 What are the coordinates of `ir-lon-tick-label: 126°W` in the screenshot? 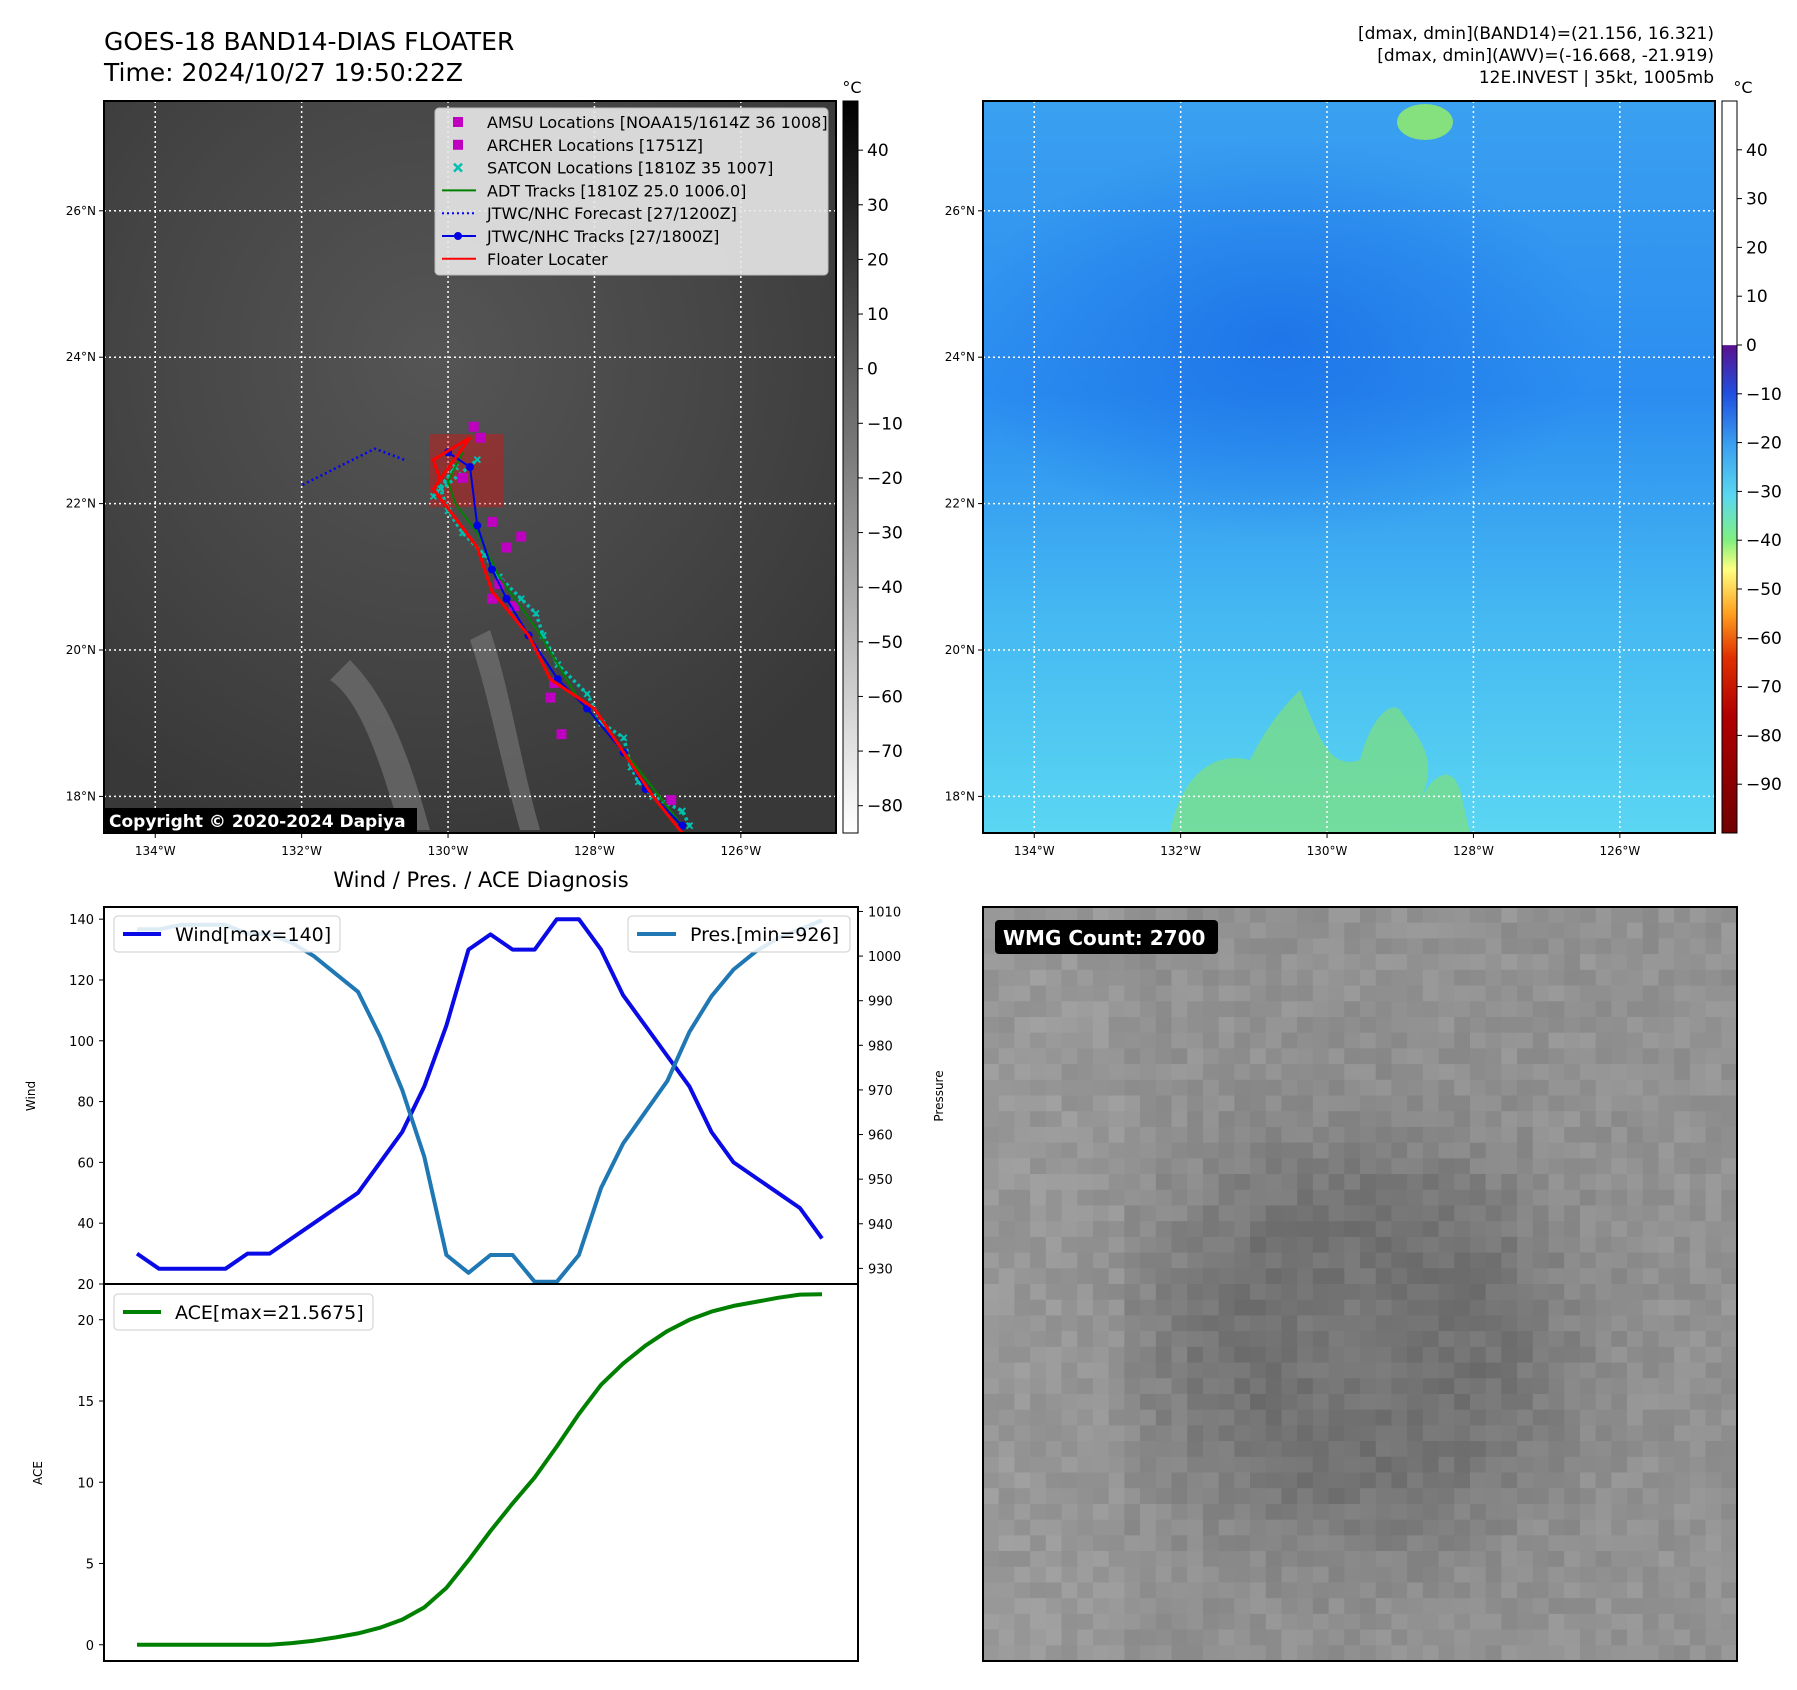 It's located at (740, 851).